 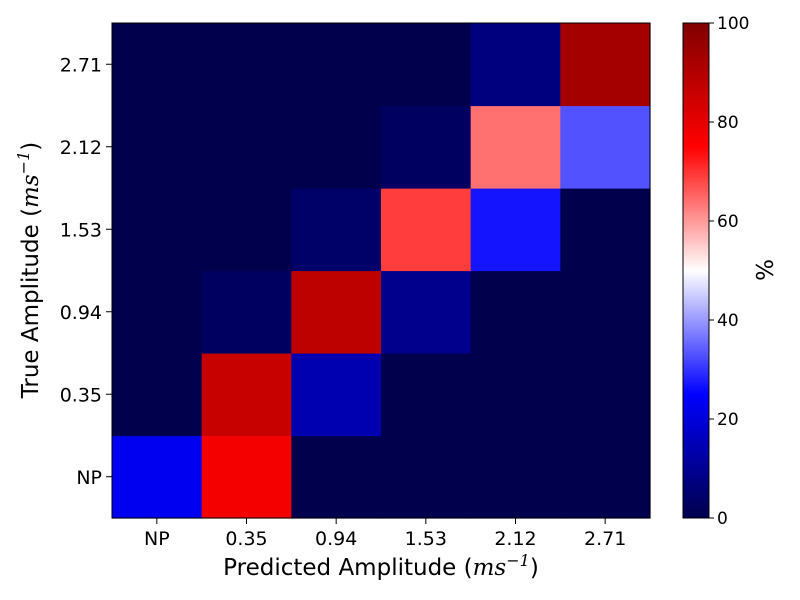 What do you see at coordinates (381, 566) in the screenshot?
I see `x-axis-title: Predicted Amplitude (ms−1)` at bounding box center [381, 566].